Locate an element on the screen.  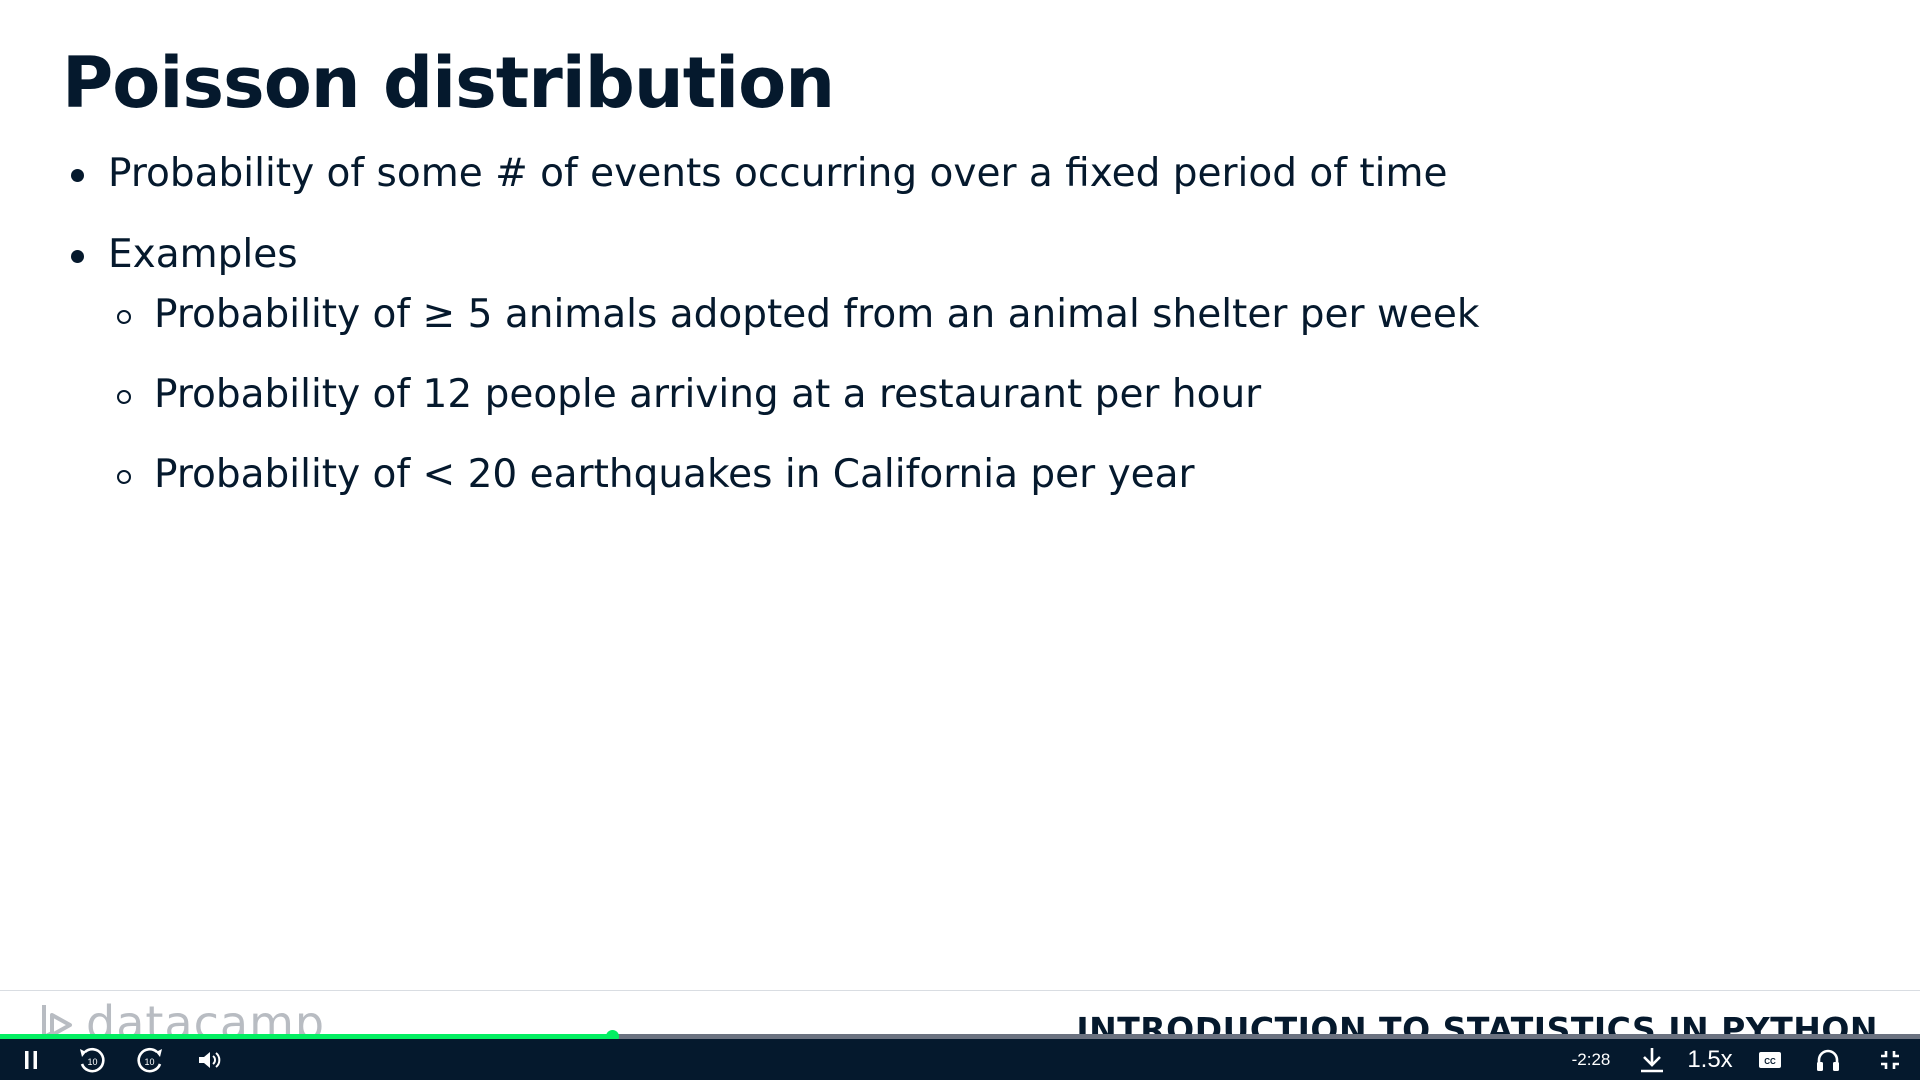
pause-icon is located at coordinates (31, 1059).